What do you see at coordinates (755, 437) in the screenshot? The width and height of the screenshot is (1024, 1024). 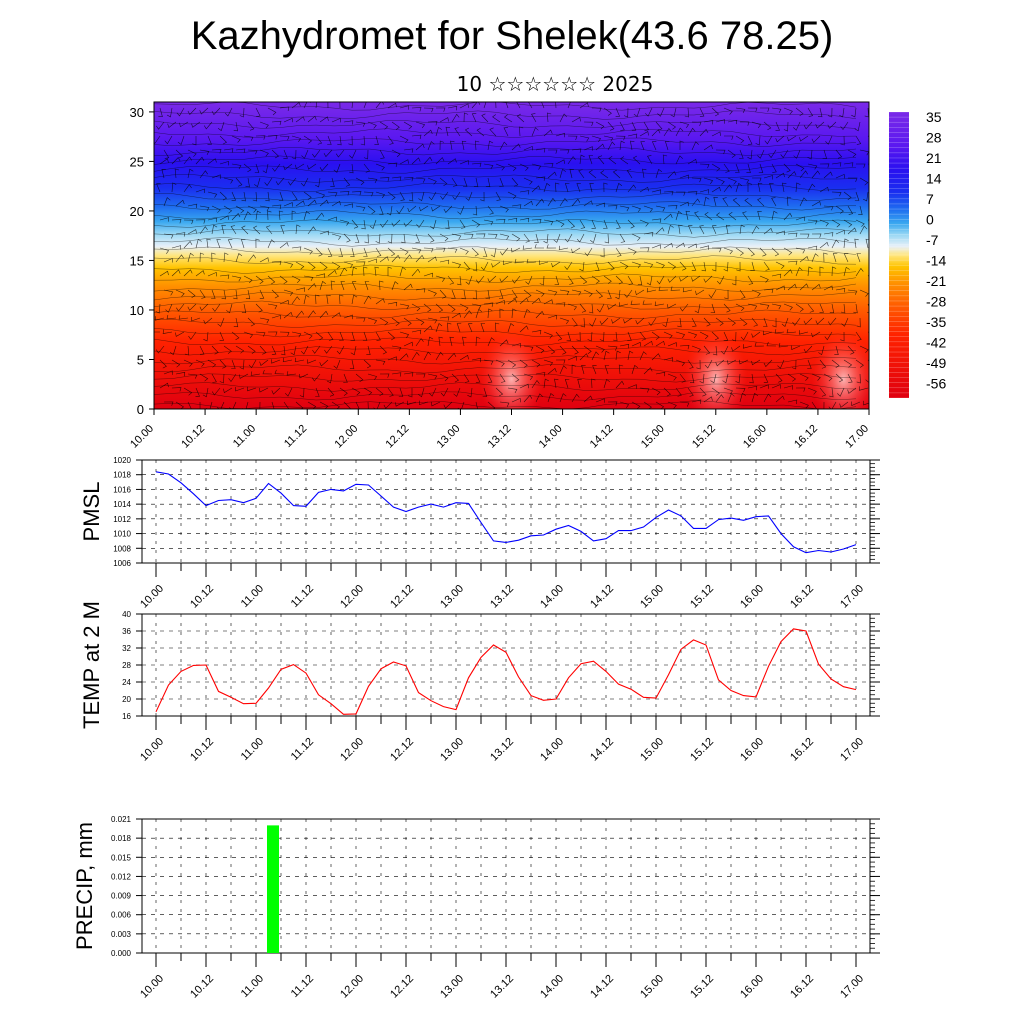 I see `heatmap-xtick-label: 16.00` at bounding box center [755, 437].